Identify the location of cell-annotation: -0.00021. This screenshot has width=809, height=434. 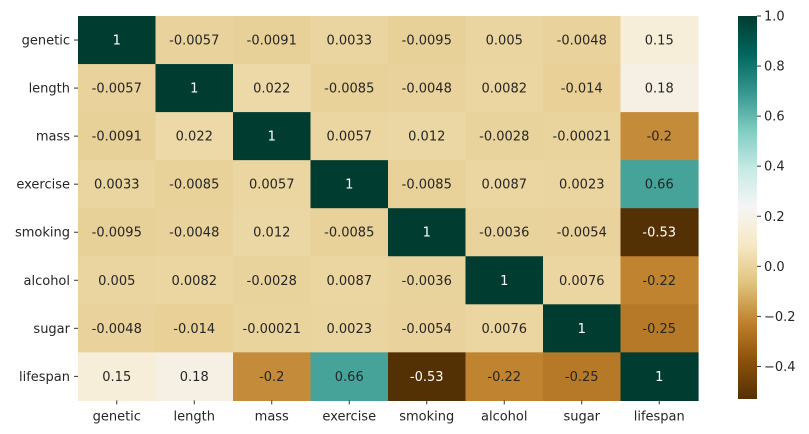
(582, 137).